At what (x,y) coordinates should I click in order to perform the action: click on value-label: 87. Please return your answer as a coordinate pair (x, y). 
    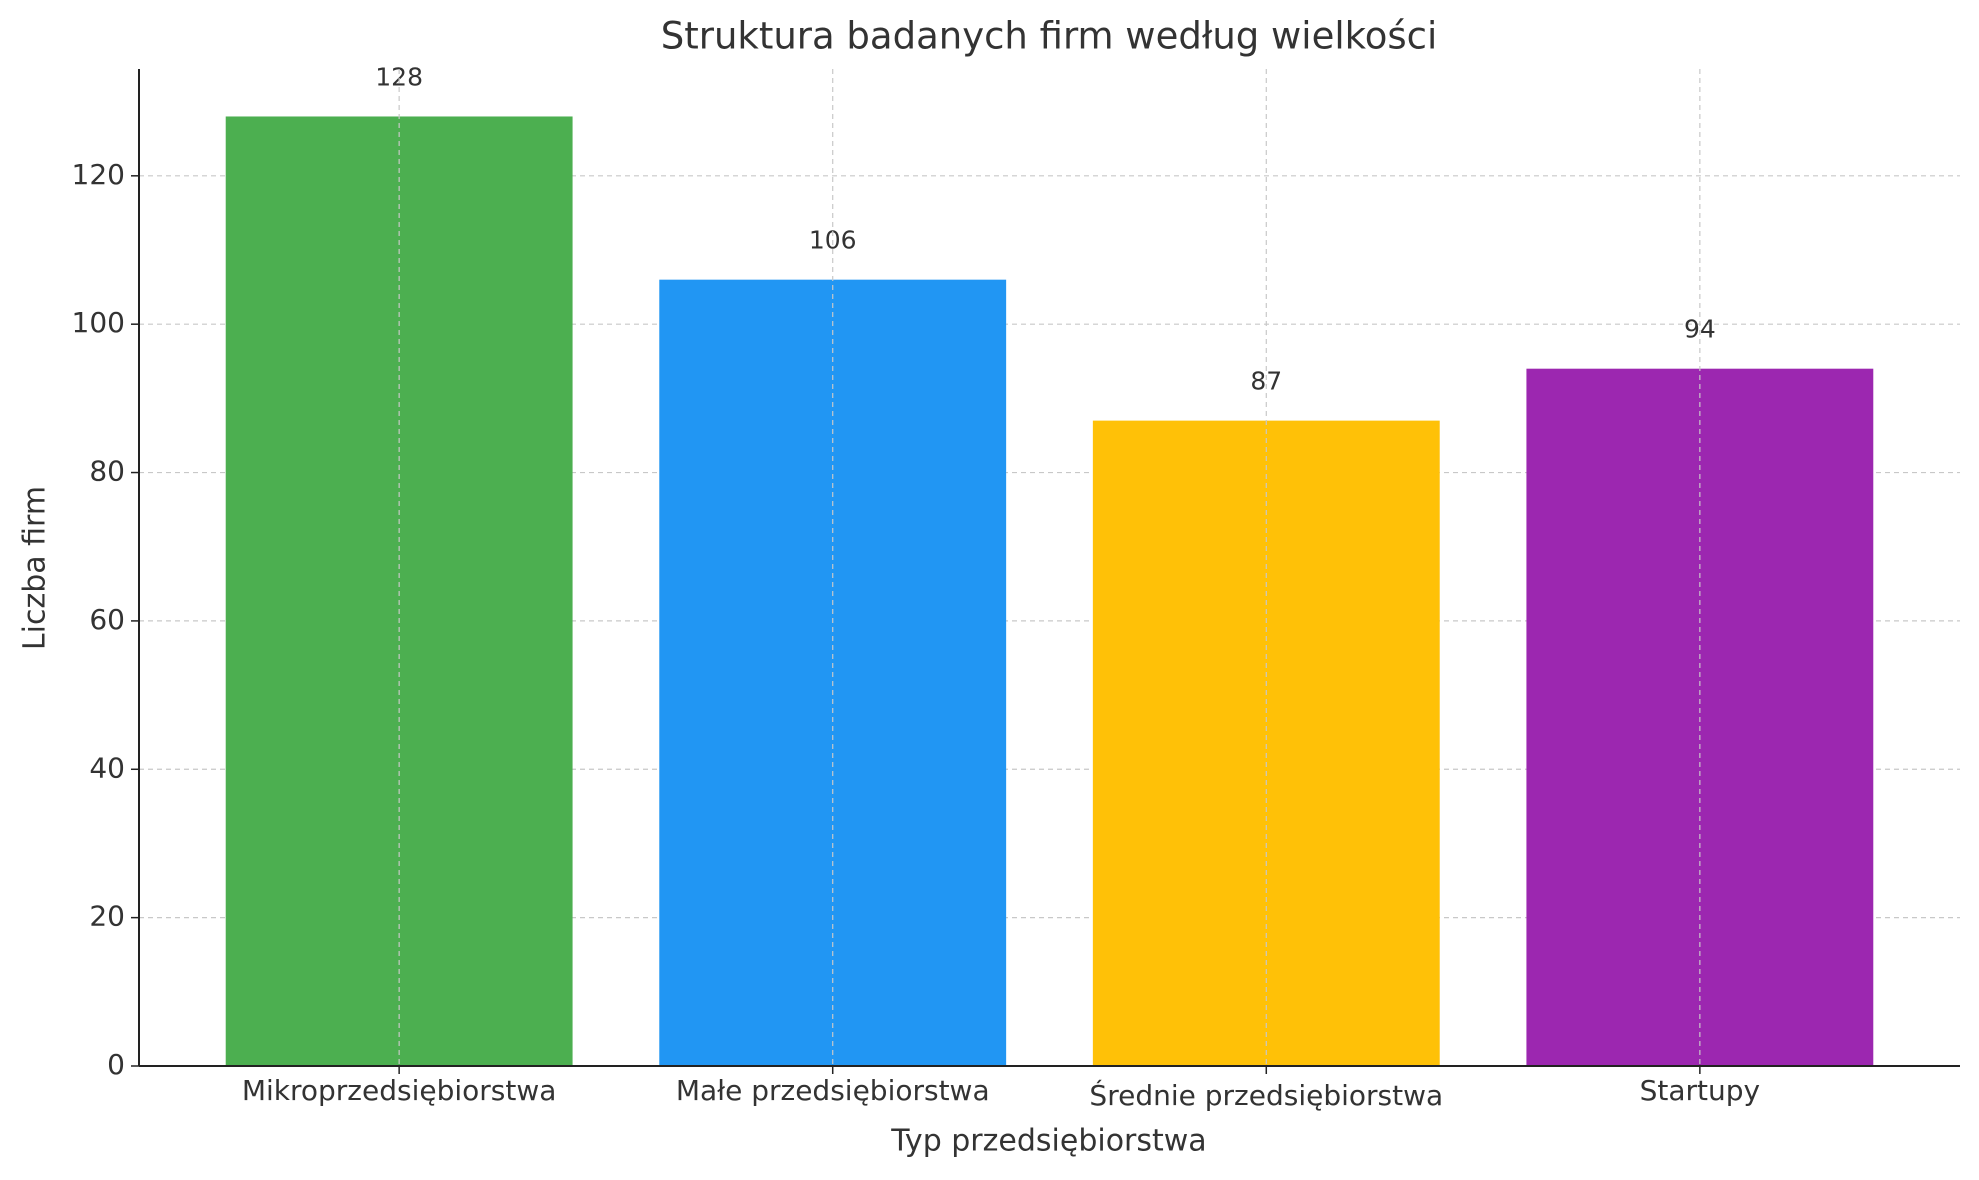
    Looking at the image, I should click on (1266, 381).